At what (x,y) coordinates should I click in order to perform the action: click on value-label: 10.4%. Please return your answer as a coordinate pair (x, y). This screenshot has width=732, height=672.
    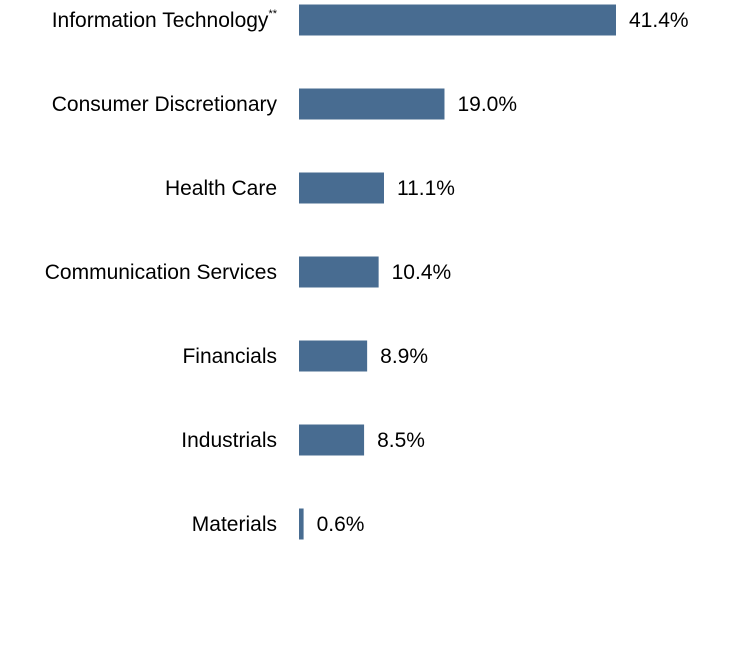
    Looking at the image, I should click on (422, 272).